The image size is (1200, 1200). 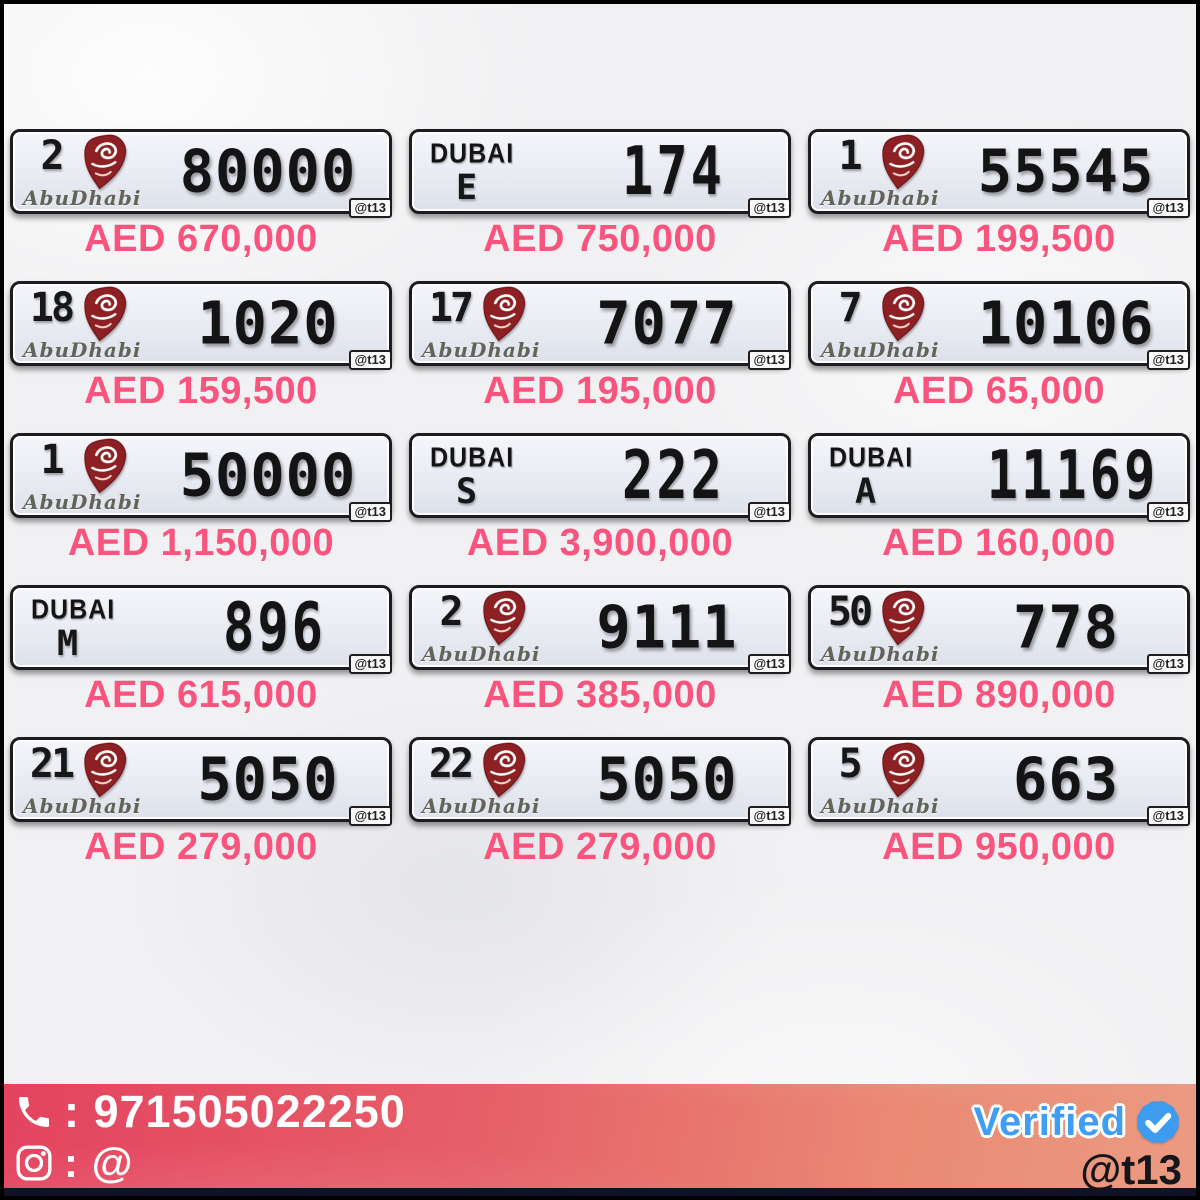 What do you see at coordinates (451, 612) in the screenshot?
I see `plate-category: 2` at bounding box center [451, 612].